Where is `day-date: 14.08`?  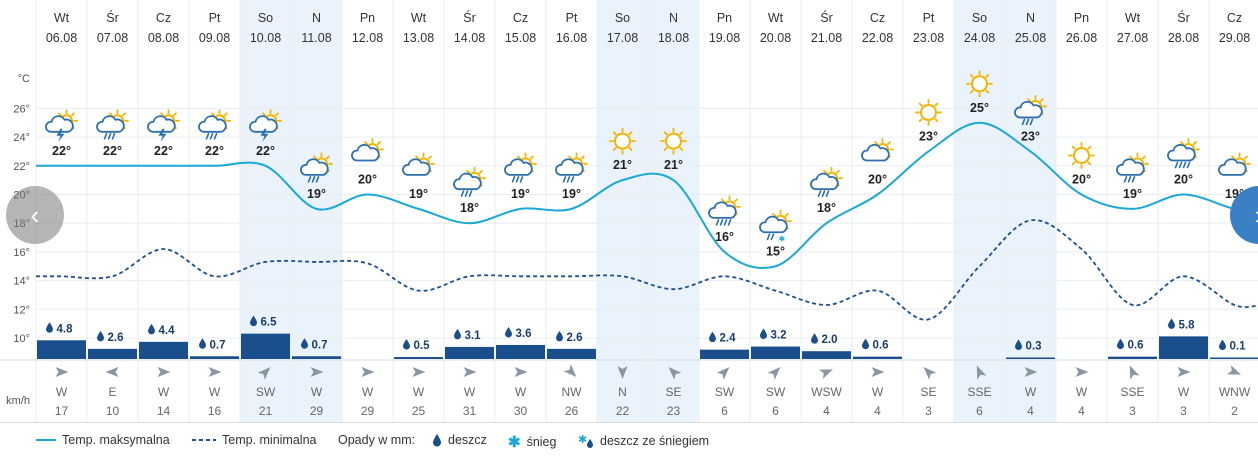 day-date: 14.08 is located at coordinates (469, 38).